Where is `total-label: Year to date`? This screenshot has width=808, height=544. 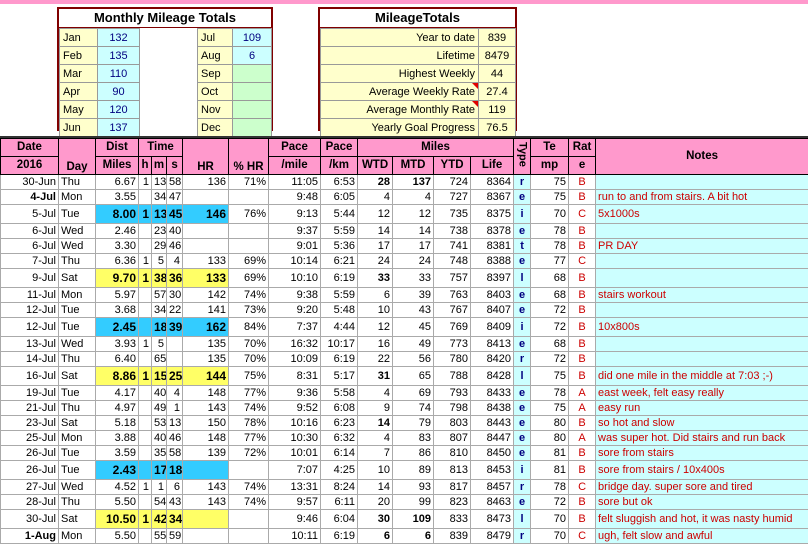 total-label: Year to date is located at coordinates (400, 38).